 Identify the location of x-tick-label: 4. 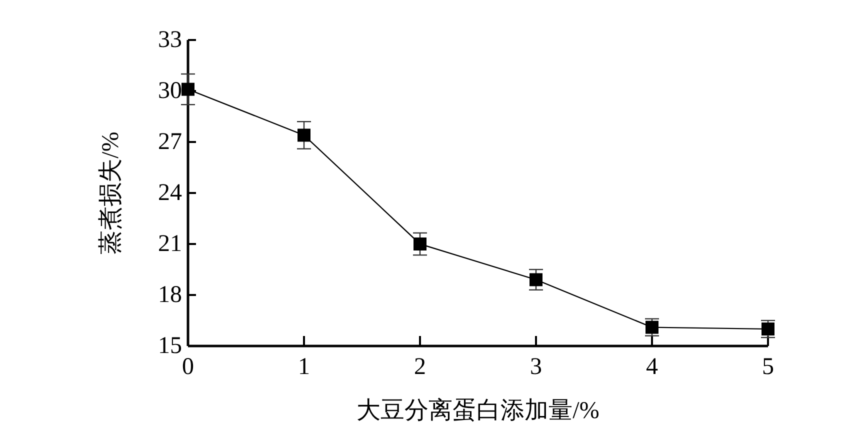
(652, 367).